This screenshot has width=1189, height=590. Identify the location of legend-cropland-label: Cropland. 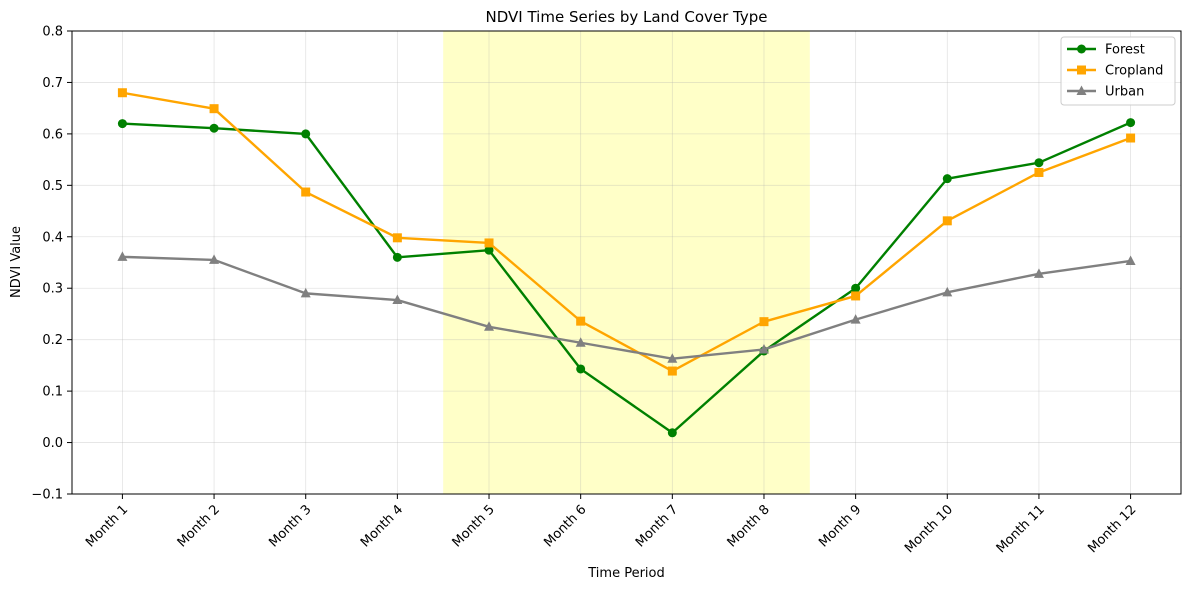
(1134, 71).